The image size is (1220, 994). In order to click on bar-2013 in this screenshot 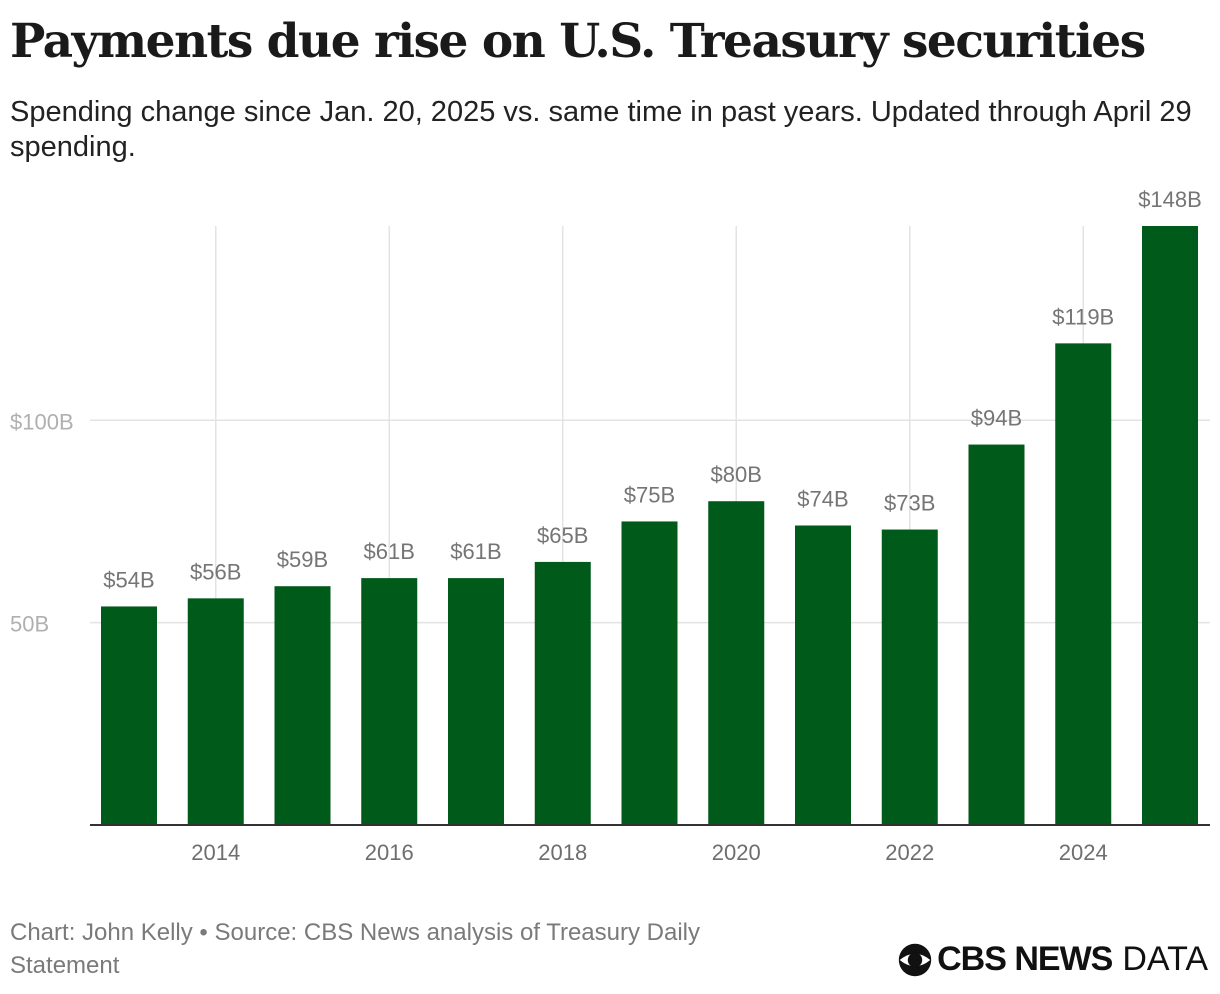, I will do `click(129, 715)`.